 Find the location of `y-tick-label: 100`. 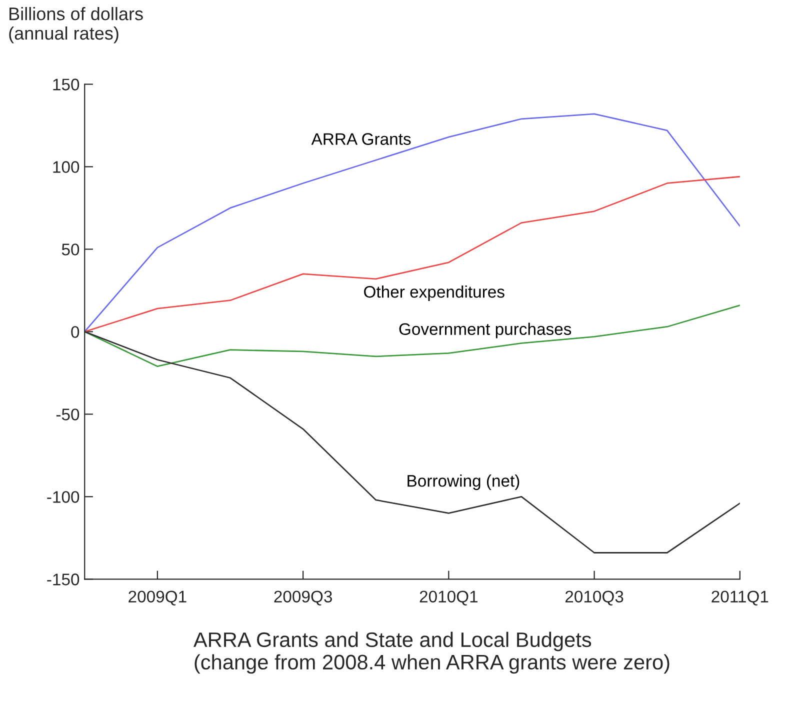

y-tick-label: 100 is located at coordinates (66, 167).